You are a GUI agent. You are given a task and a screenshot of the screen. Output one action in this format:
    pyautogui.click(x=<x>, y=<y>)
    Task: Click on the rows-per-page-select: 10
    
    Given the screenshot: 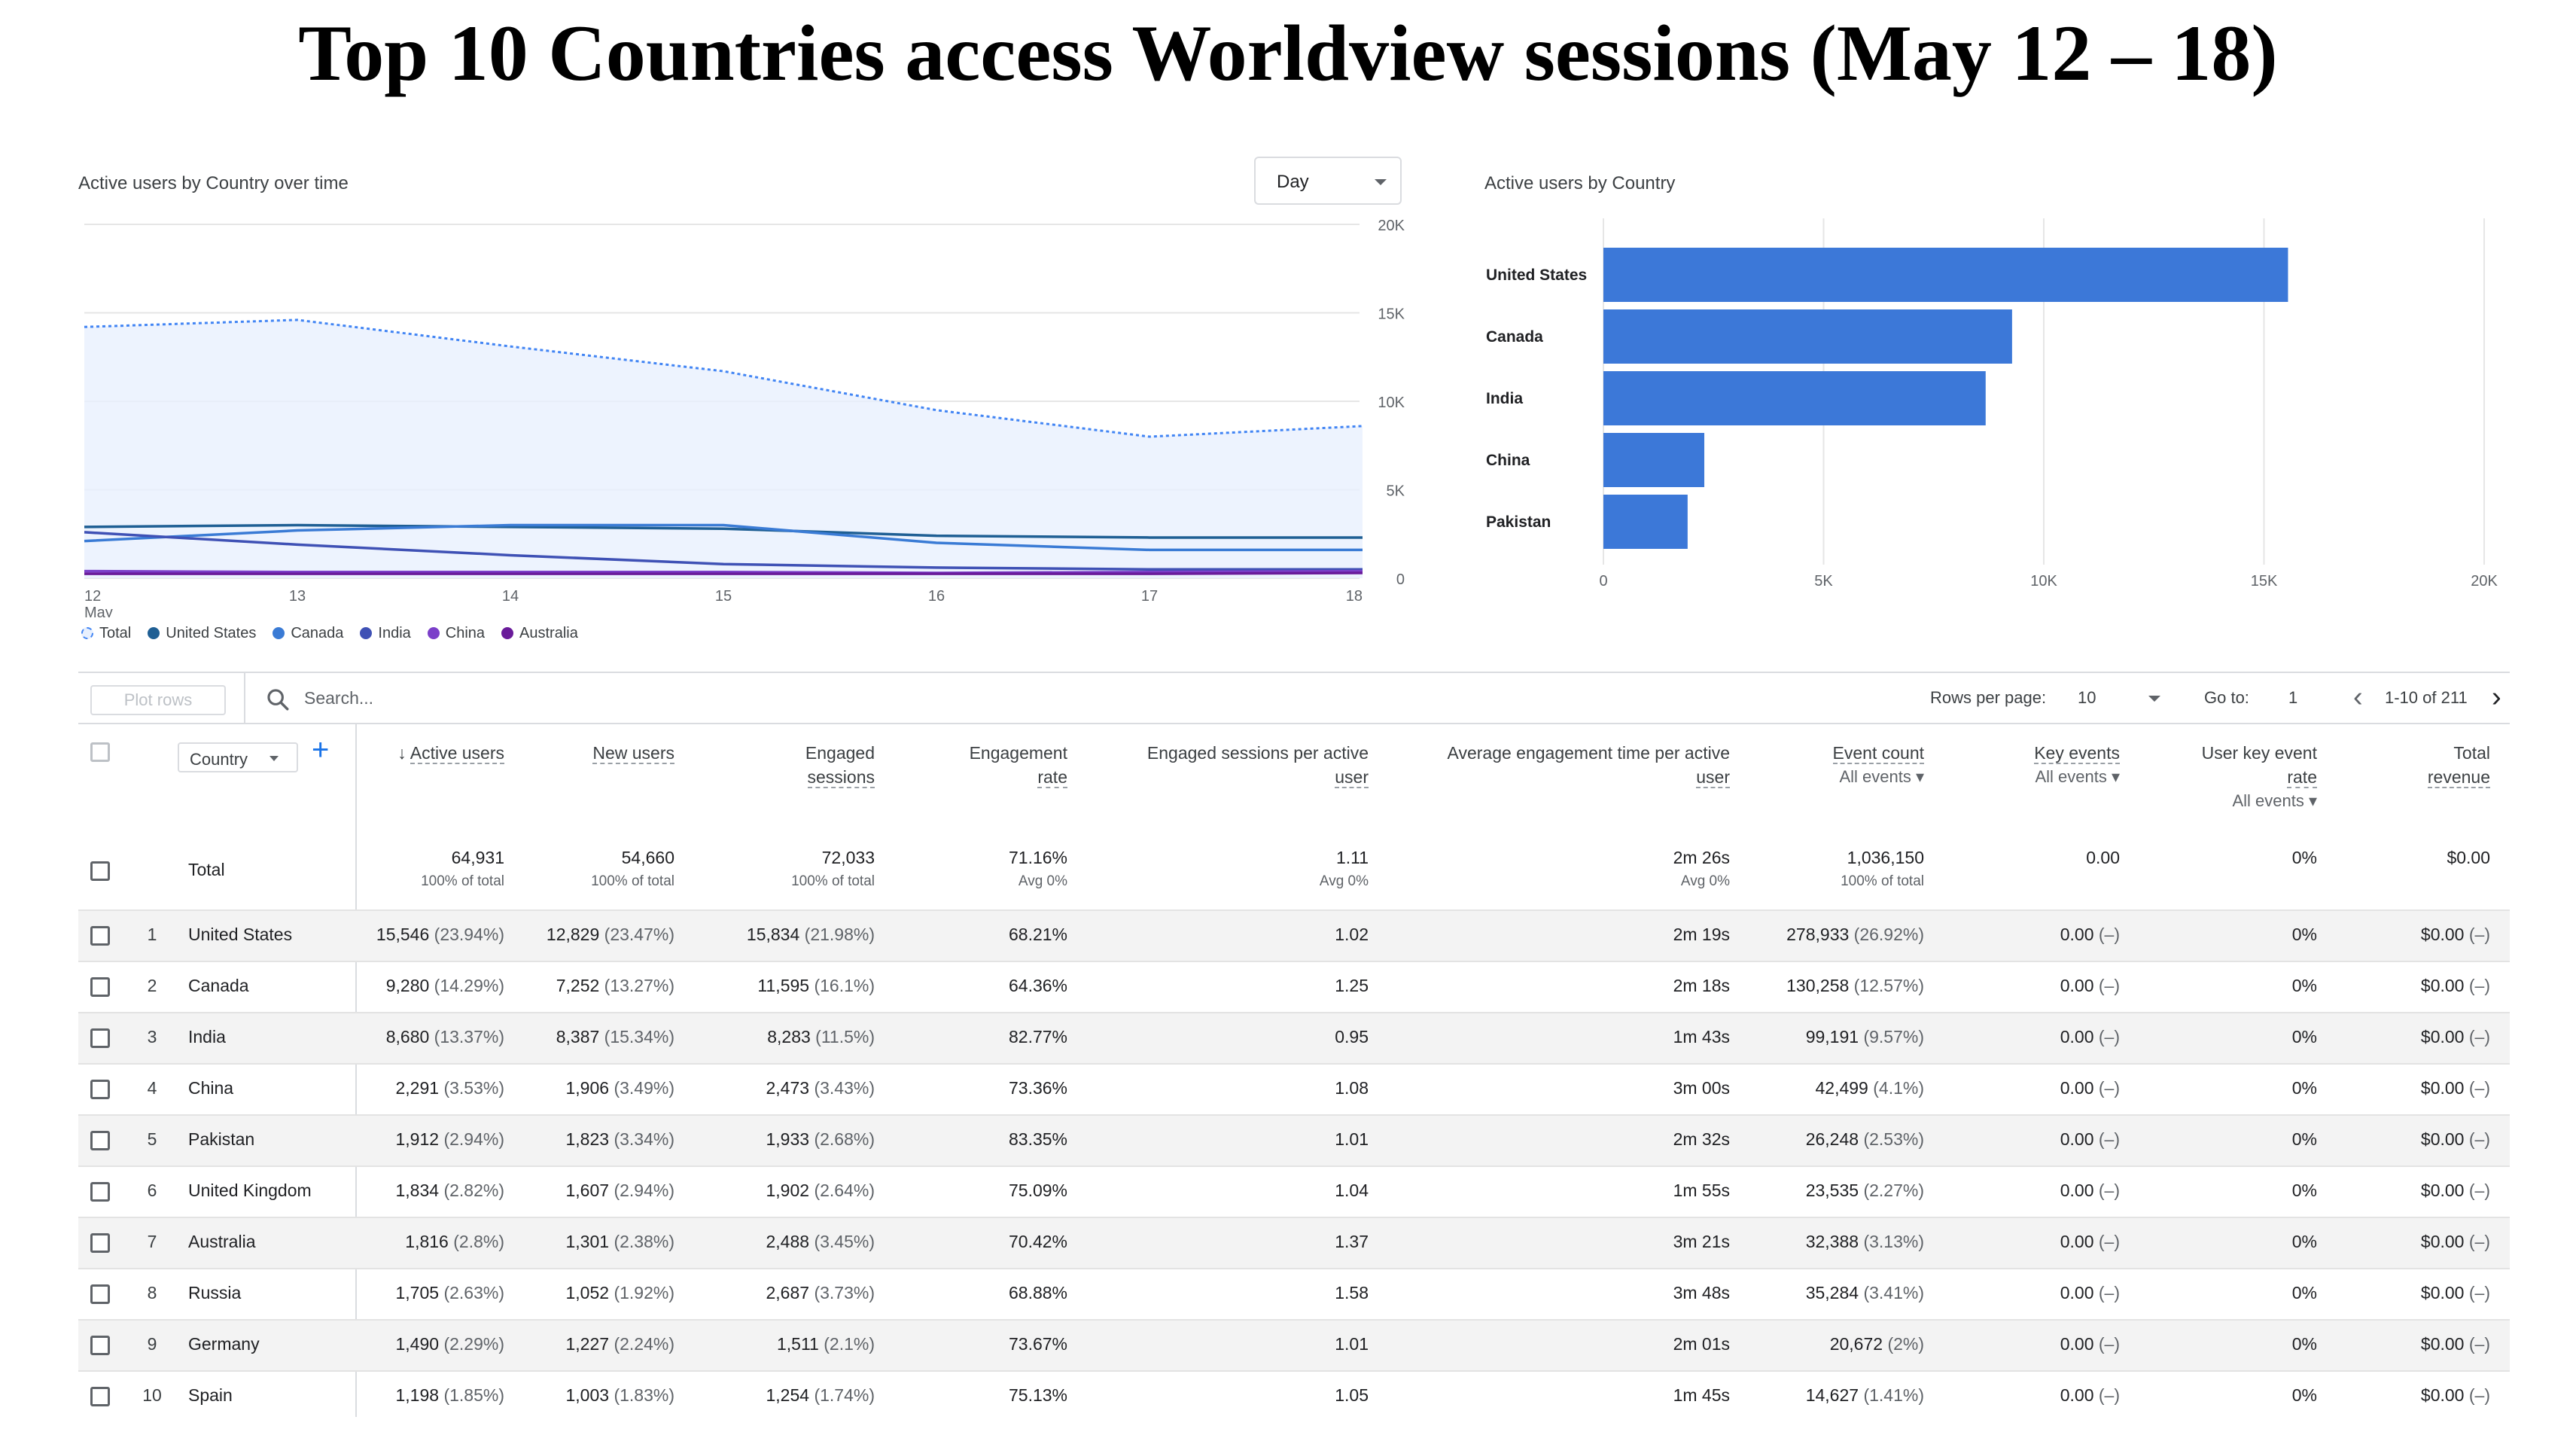 What is the action you would take?
    pyautogui.click(x=2123, y=698)
    